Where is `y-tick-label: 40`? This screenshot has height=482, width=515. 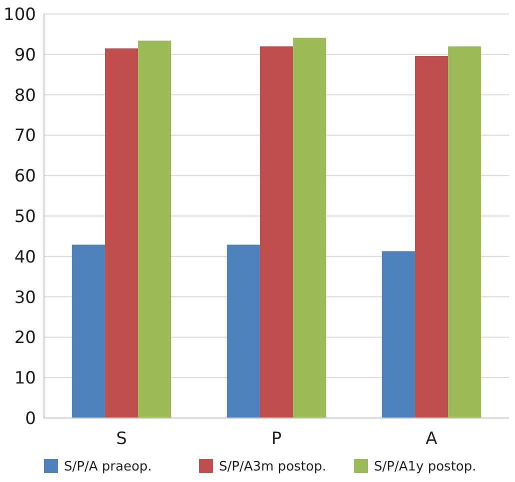
y-tick-label: 40 is located at coordinates (25, 257).